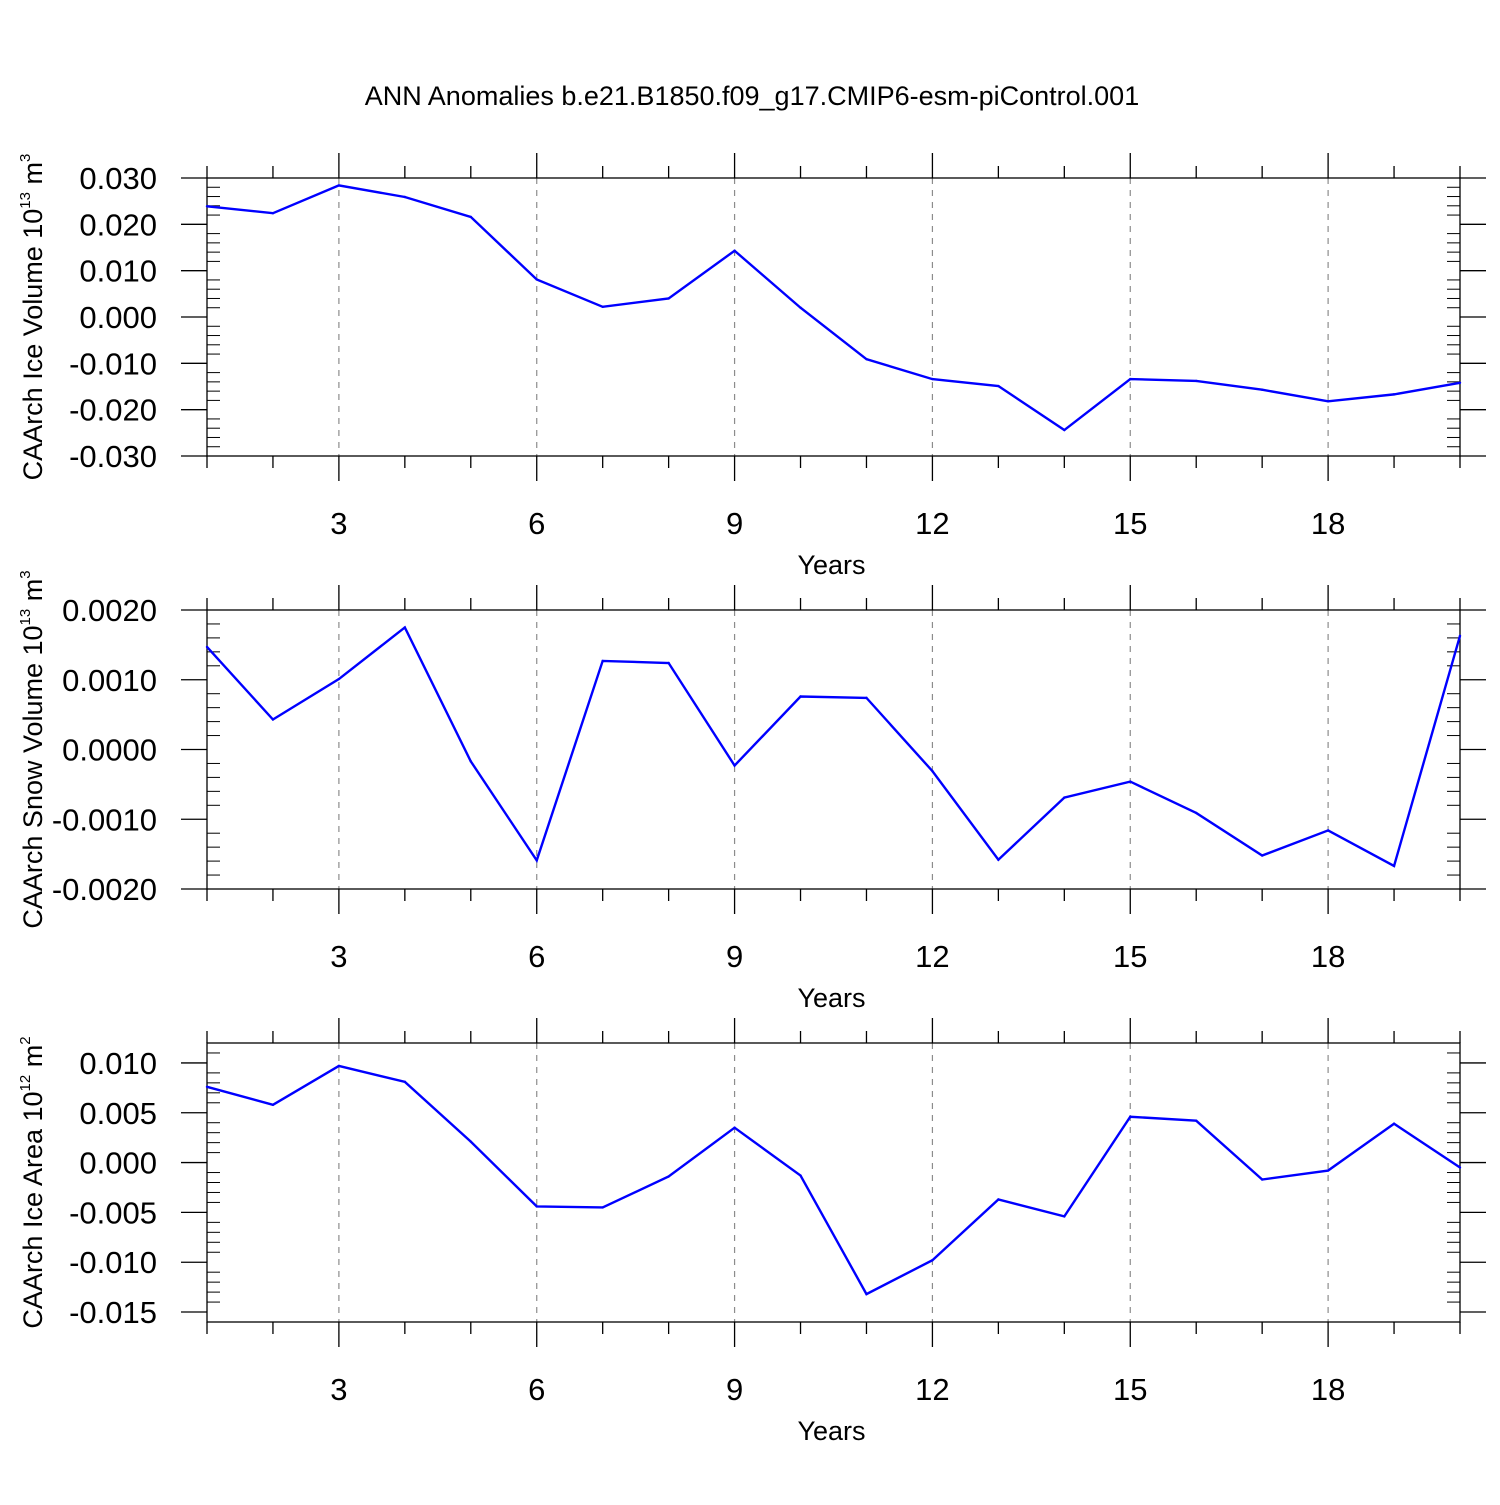  I want to click on y-tick-label: 0.0000, so click(109, 750).